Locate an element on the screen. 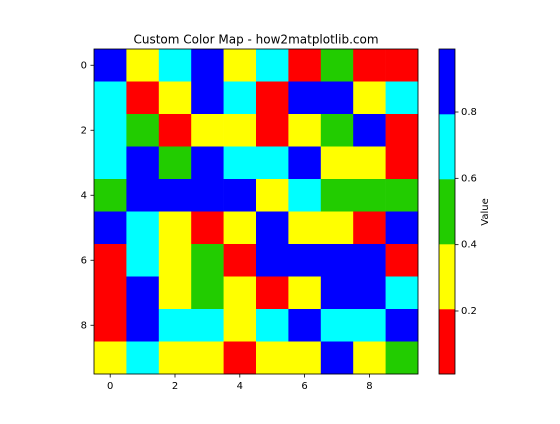 The image size is (560, 424). y-tick-label: 0 is located at coordinates (84, 65).